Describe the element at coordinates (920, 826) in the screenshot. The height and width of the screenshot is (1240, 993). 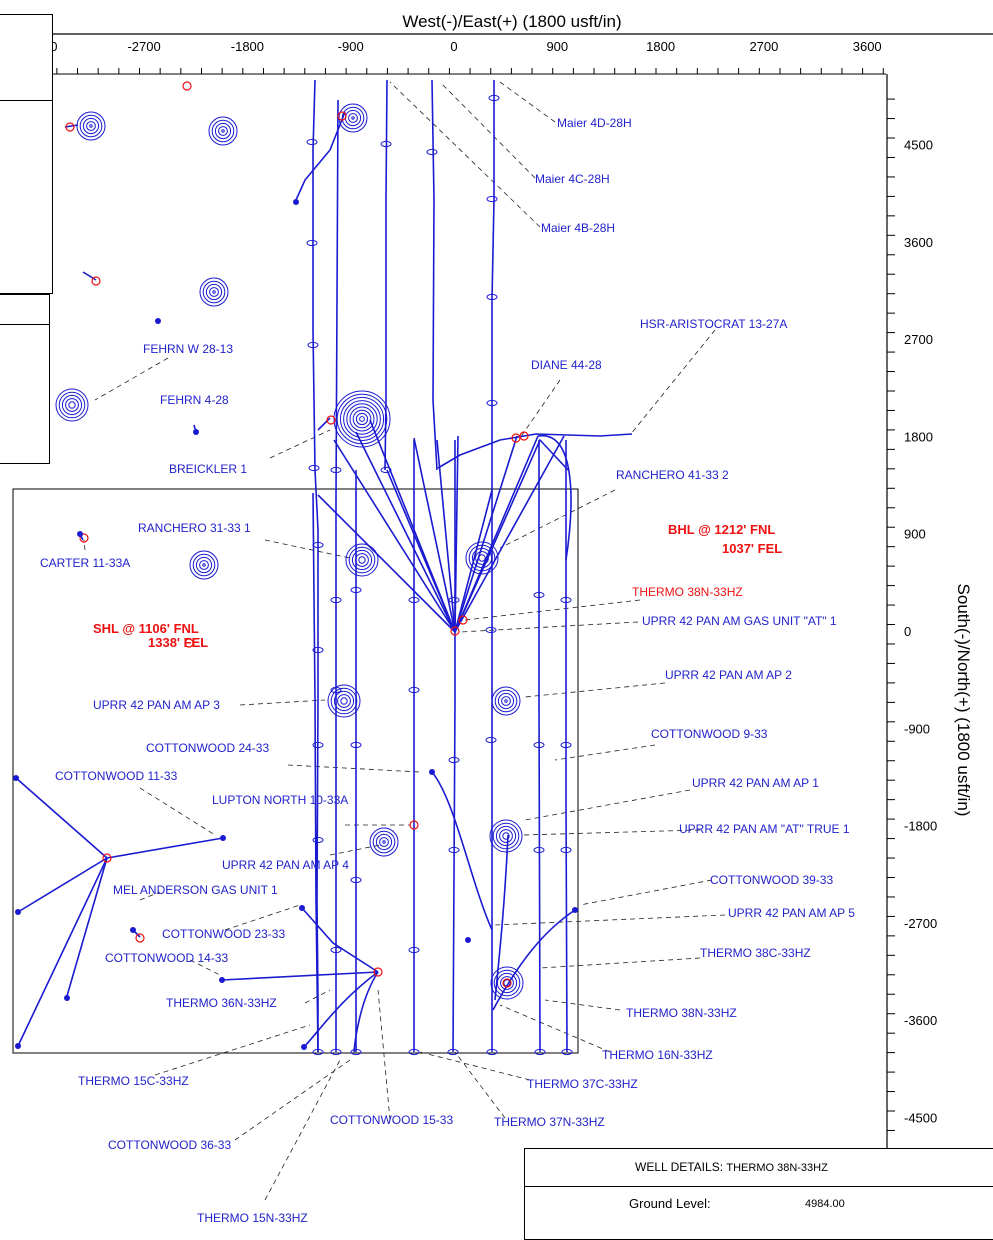
I see `y-tick-label: -1800` at that location.